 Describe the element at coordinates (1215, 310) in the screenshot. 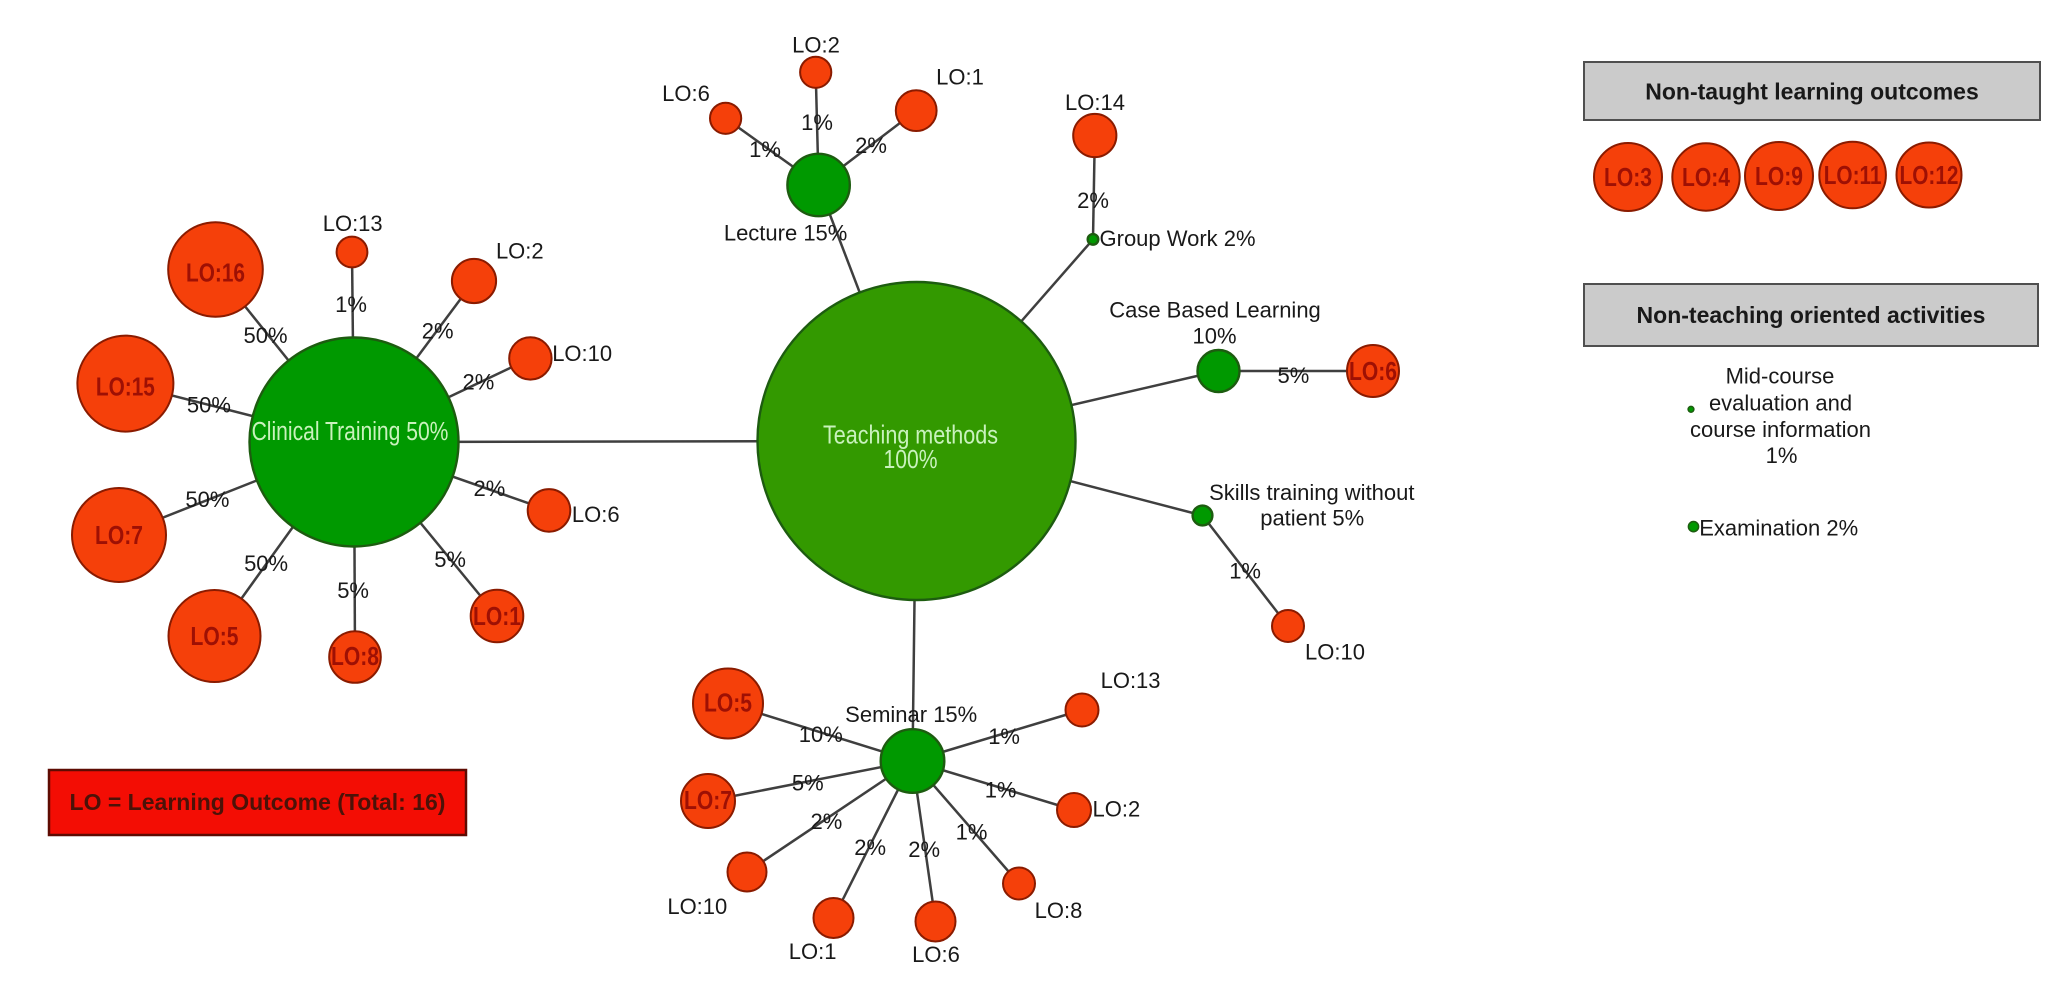

I see `svg-text: Case Based Learning` at that location.